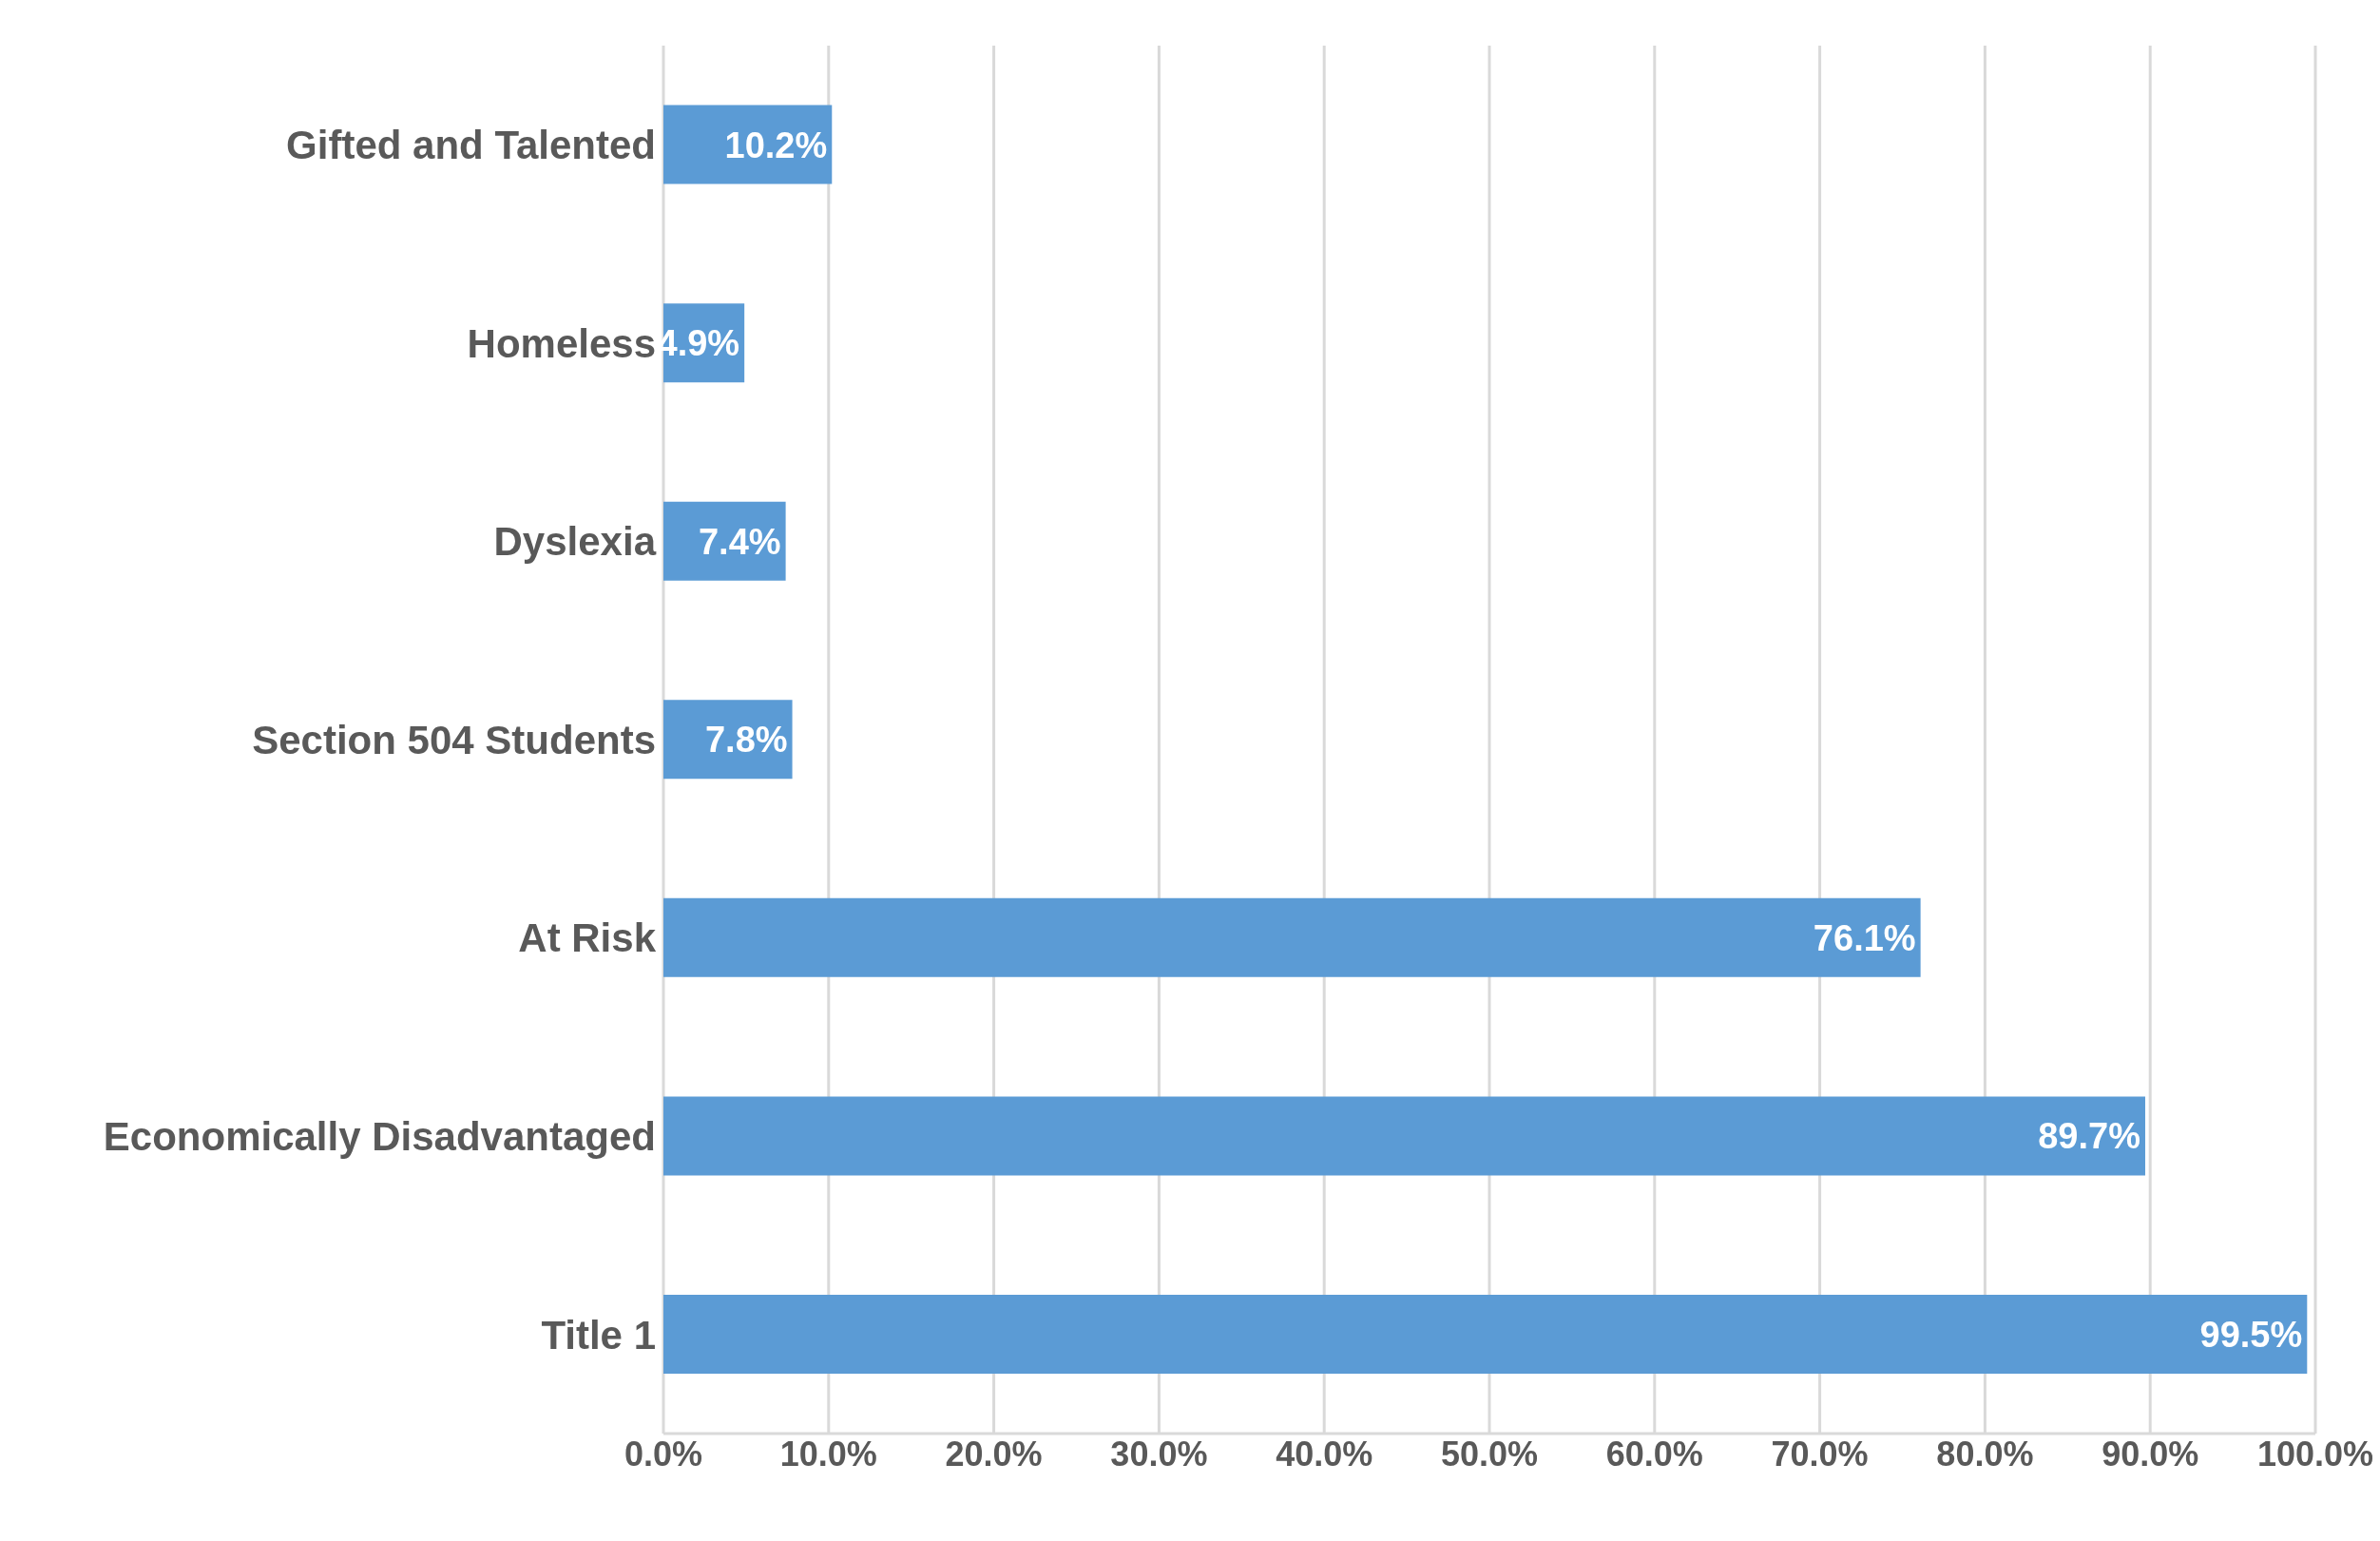  I want to click on x-tick-label: 60.0%, so click(1654, 1454).